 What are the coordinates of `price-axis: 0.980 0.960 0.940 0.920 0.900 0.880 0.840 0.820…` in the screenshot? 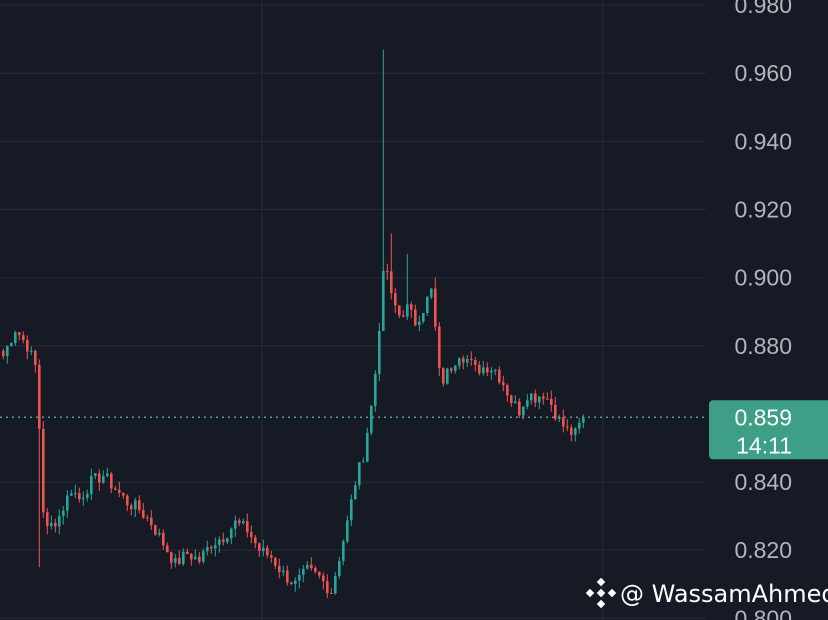 It's located at (763, 310).